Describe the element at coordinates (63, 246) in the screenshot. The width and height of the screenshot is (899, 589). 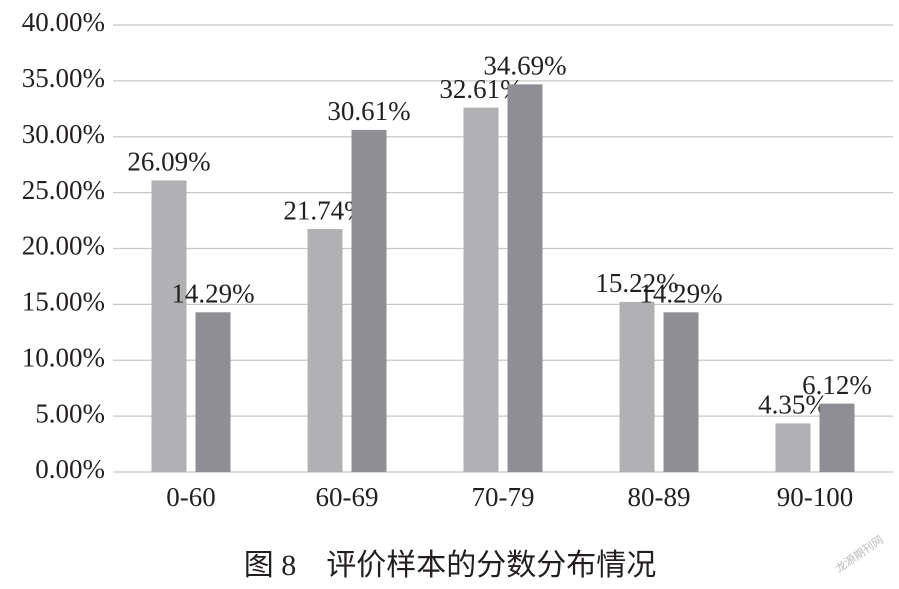
I see `y-tick-label: 20.00%` at that location.